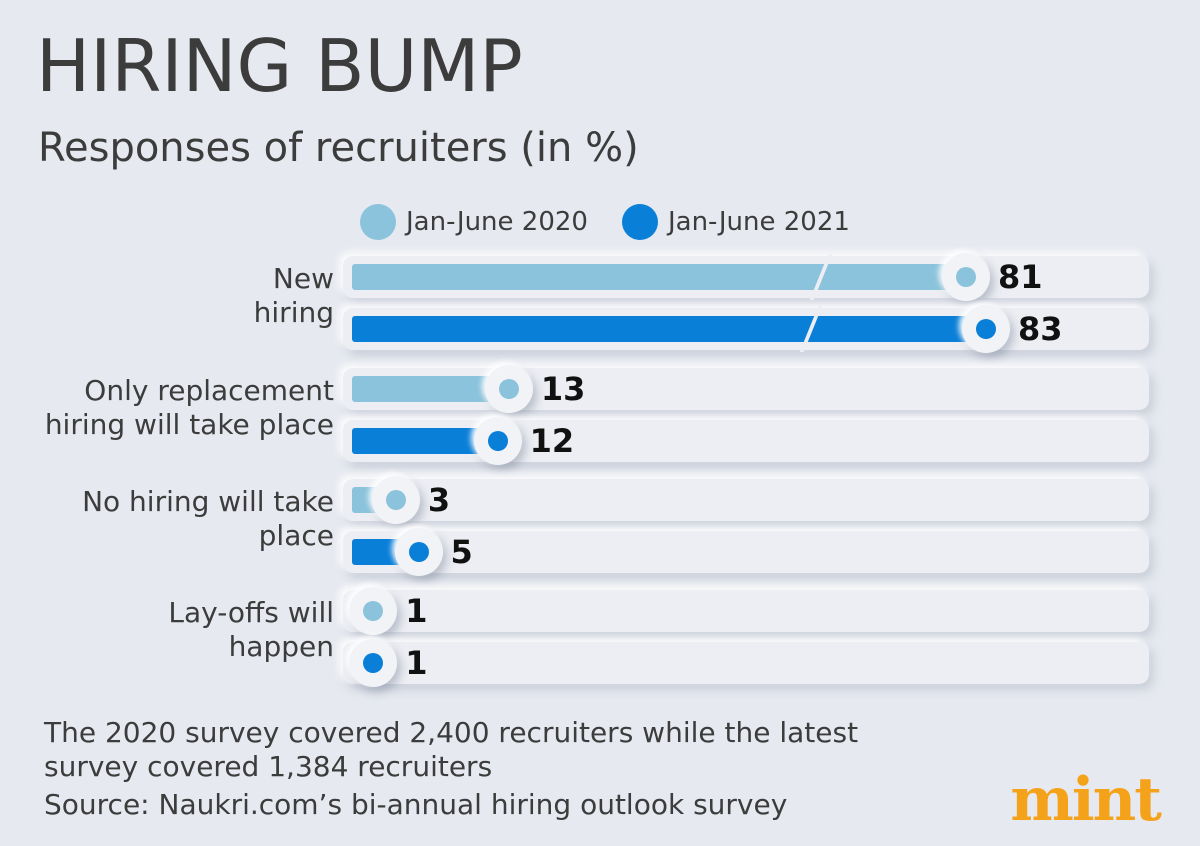 The image size is (1200, 846). What do you see at coordinates (758, 222) in the screenshot?
I see `legend-label-2021: Jan-June 2021` at bounding box center [758, 222].